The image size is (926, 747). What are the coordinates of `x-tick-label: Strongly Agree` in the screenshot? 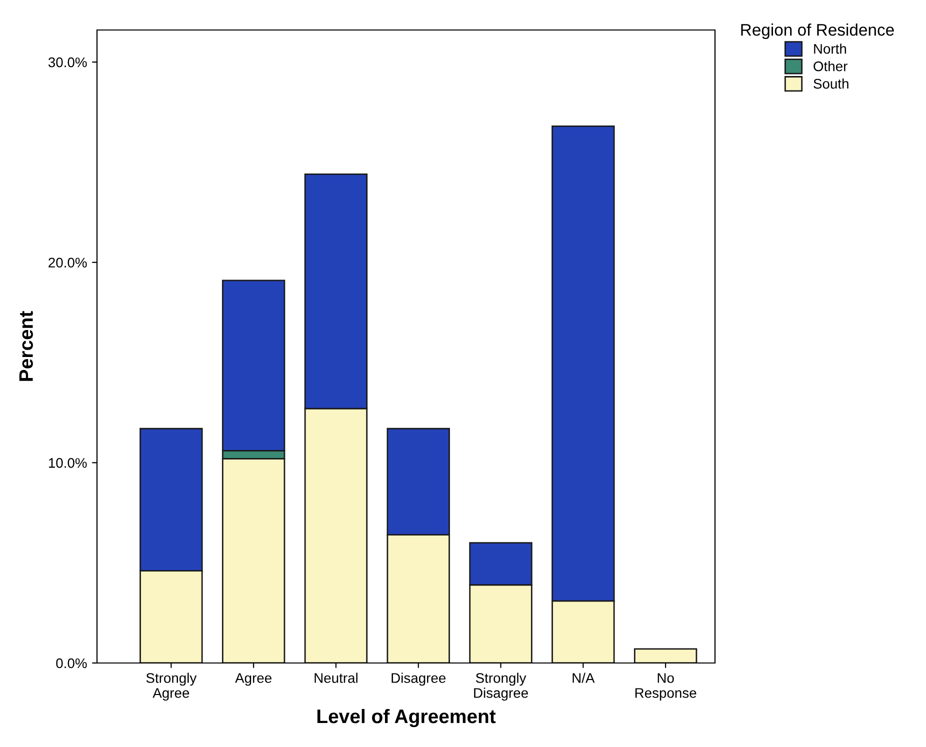 It's located at (171, 686).